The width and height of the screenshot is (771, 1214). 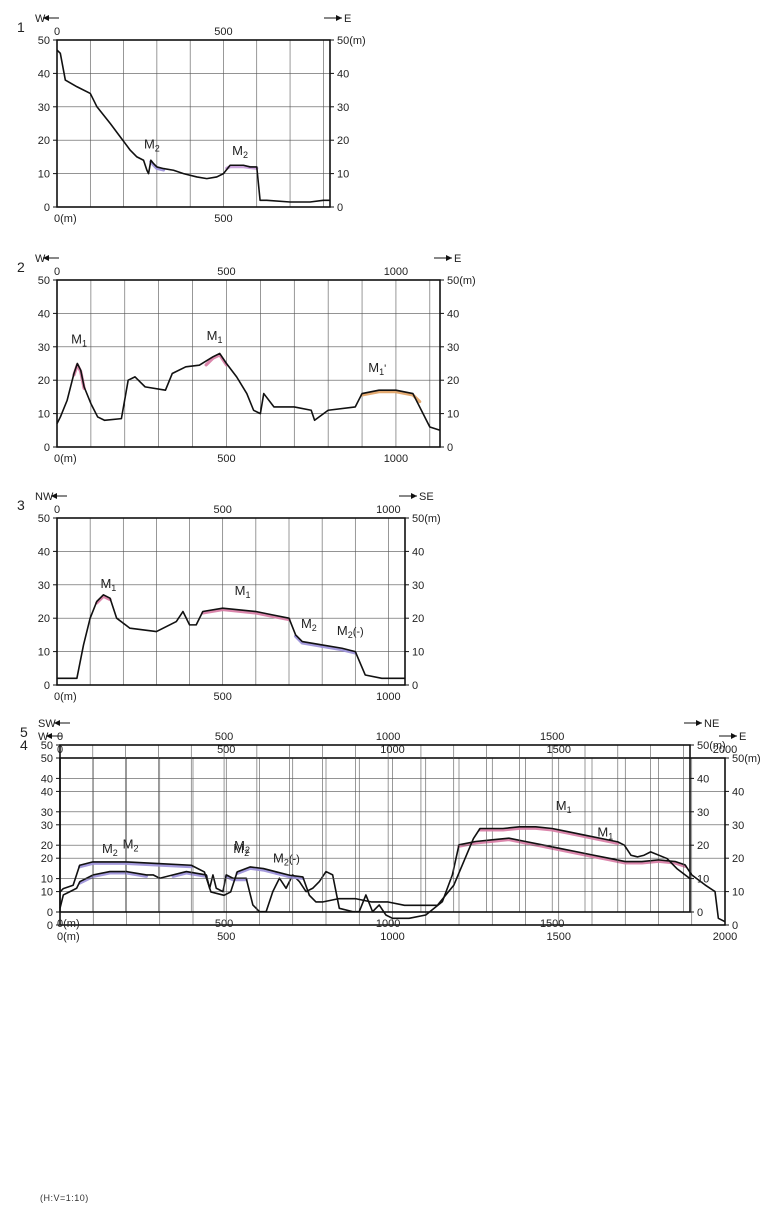 I want to click on terrace-label: M1', so click(x=377, y=368).